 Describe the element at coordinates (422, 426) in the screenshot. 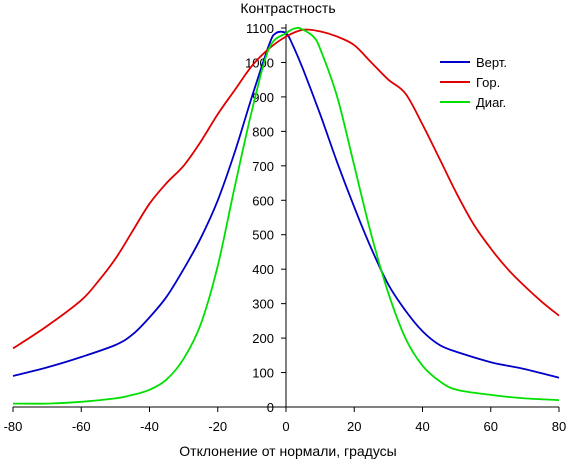

I see `x-tick-label: 40` at that location.